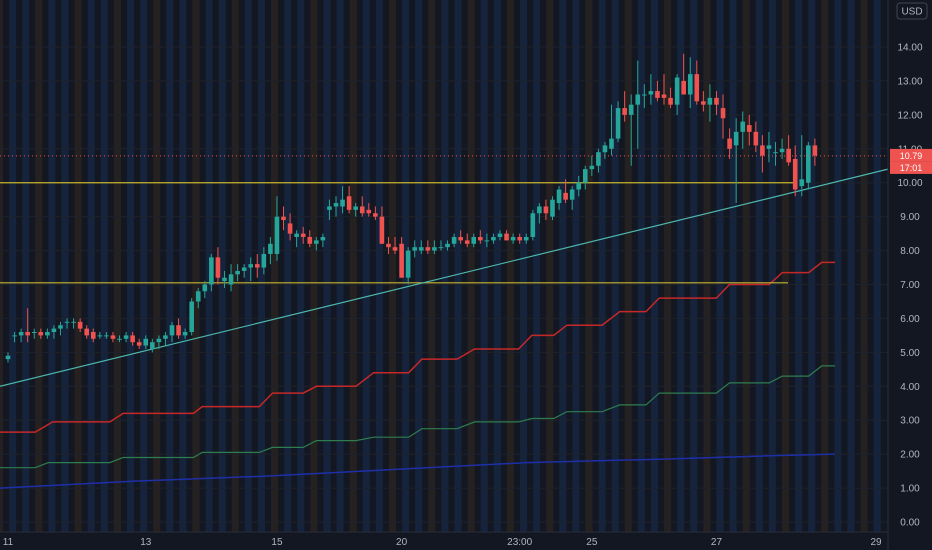 The height and width of the screenshot is (550, 932). I want to click on price-tick-label: 8.00, so click(910, 251).